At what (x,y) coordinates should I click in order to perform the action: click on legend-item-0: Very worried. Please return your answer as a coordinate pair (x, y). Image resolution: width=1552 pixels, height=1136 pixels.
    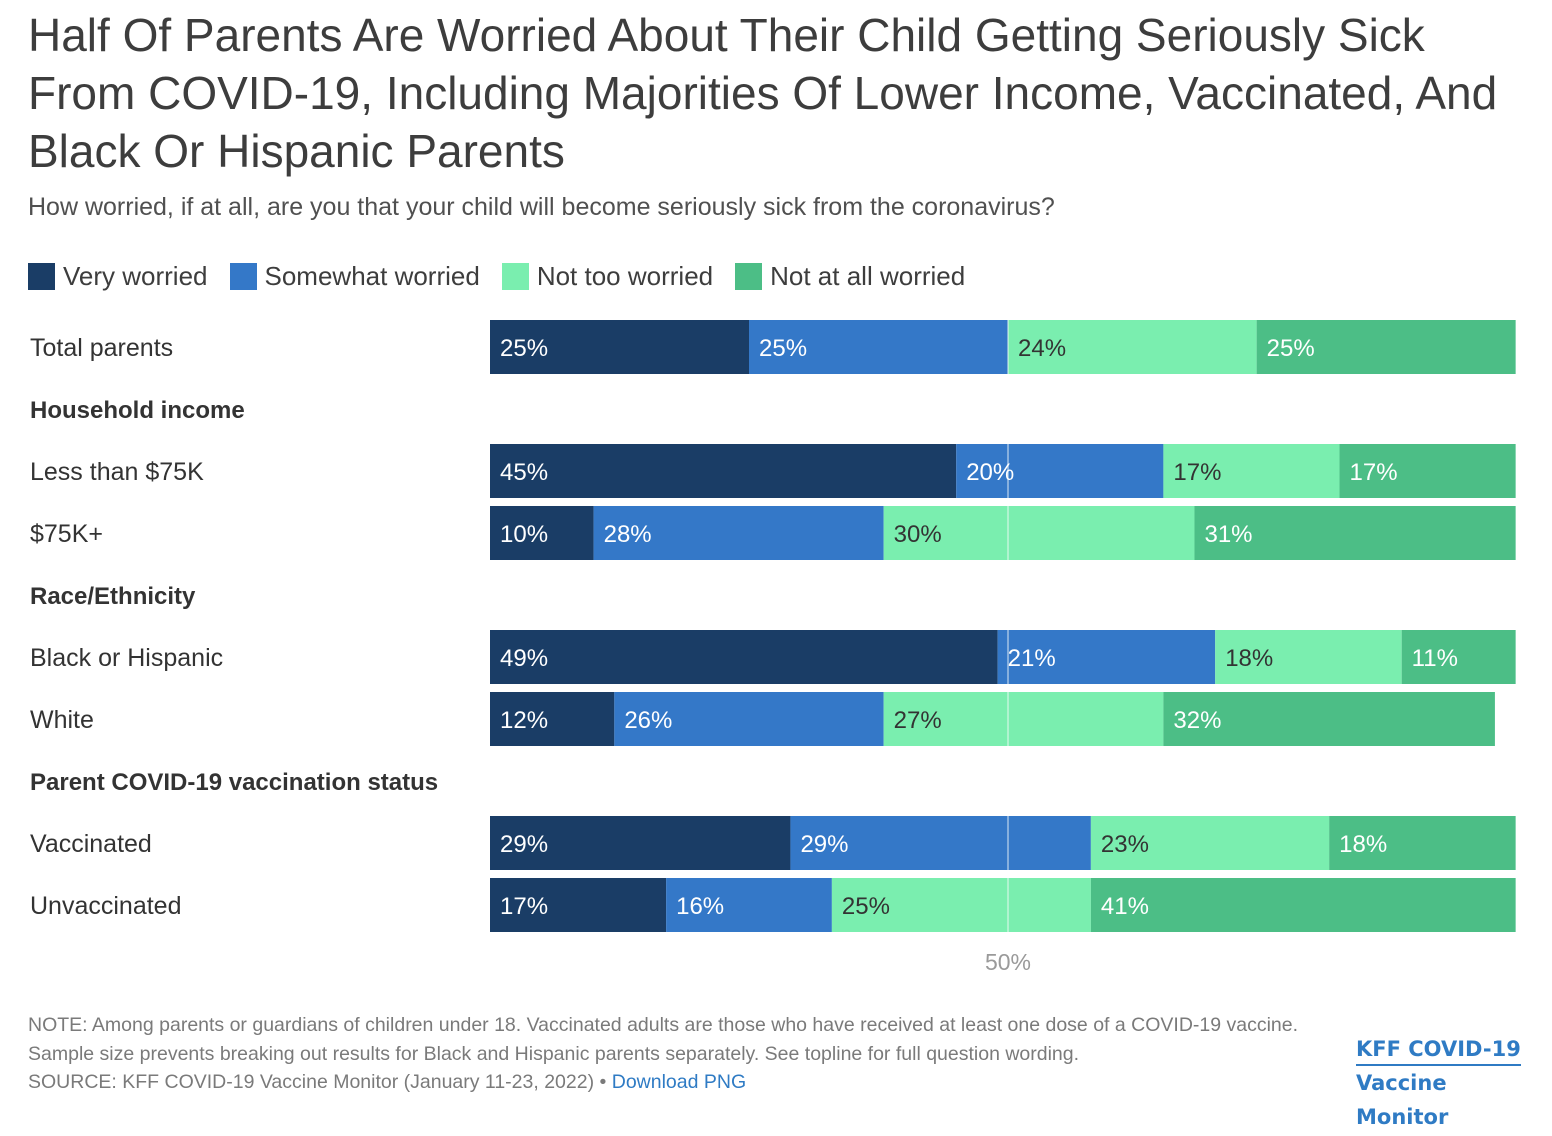
    Looking at the image, I should click on (118, 276).